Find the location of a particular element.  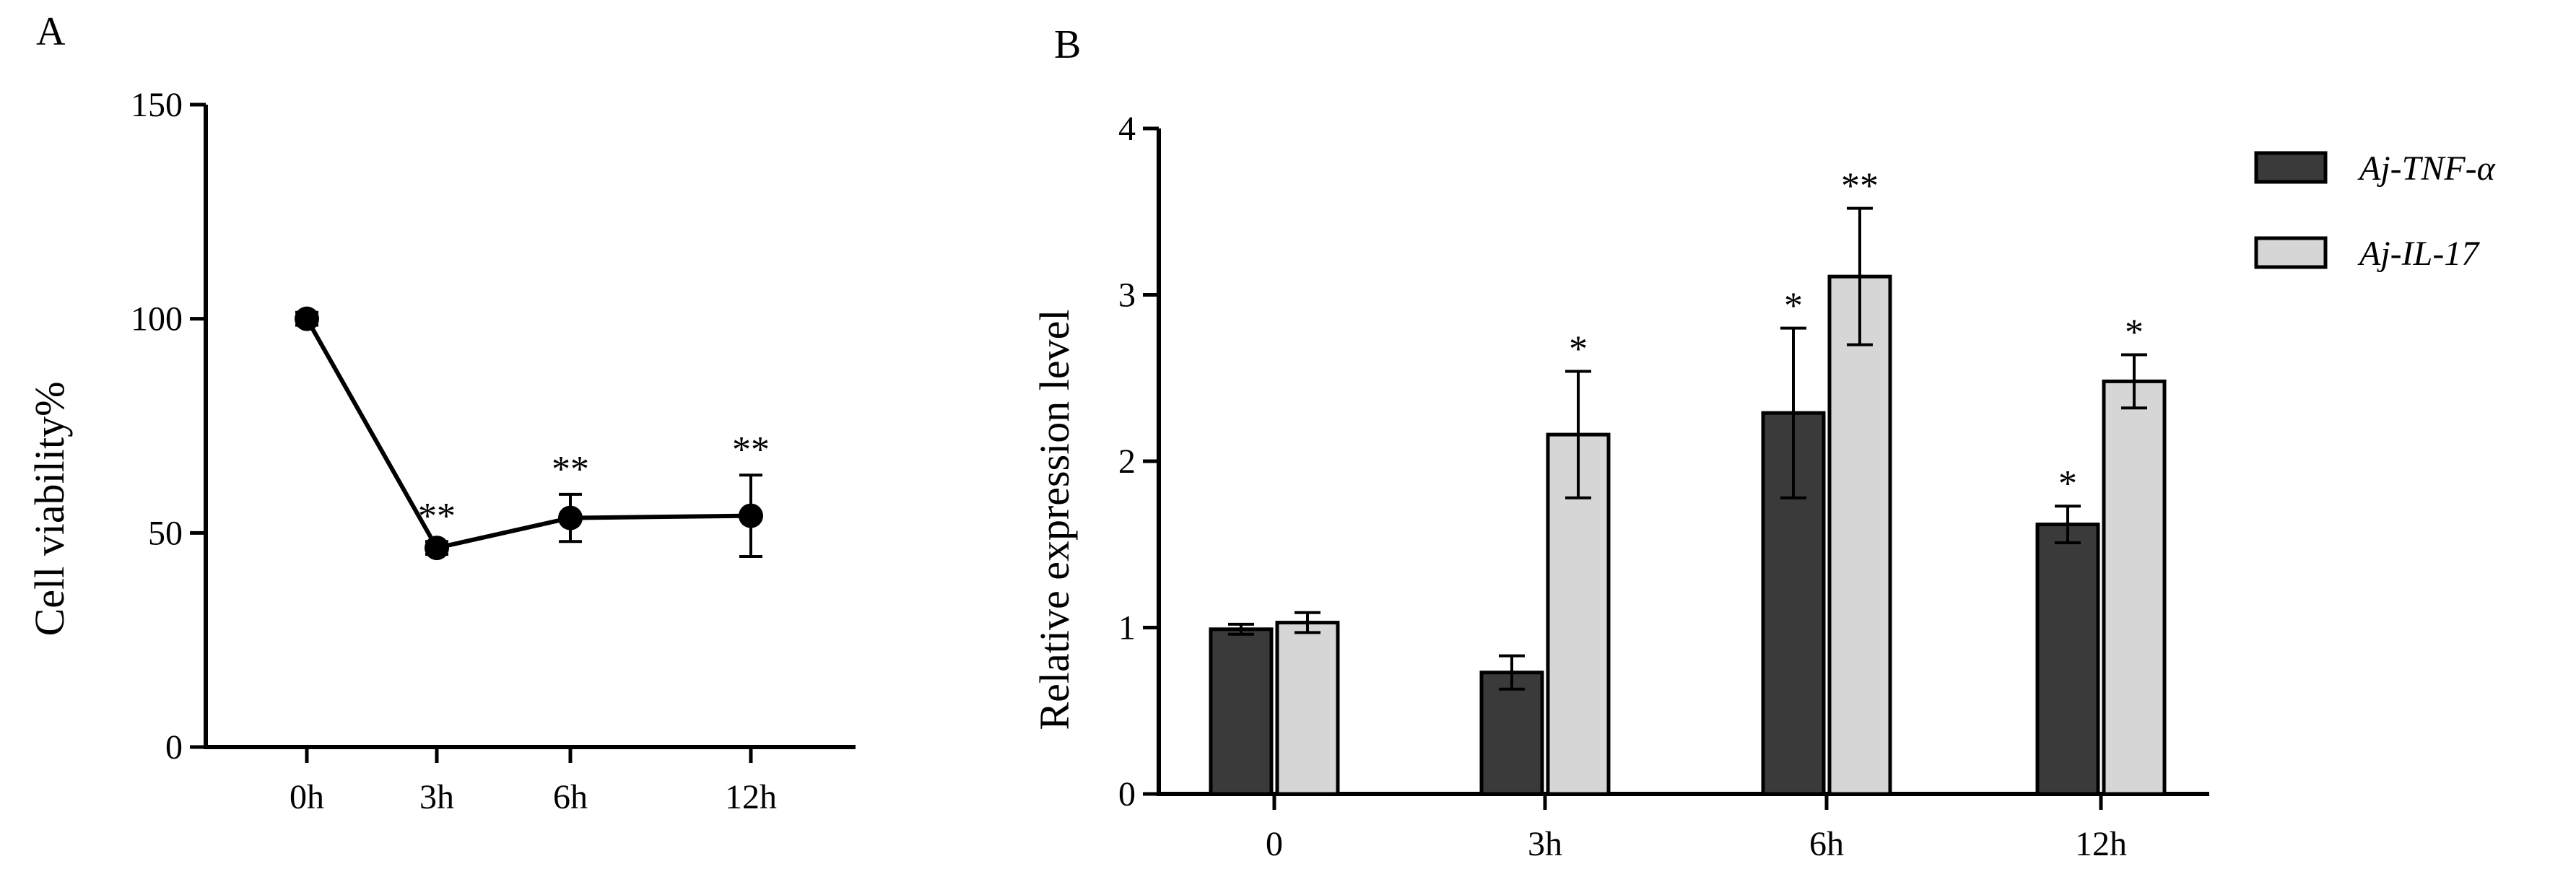

panel-b-x-tick-label: 0 is located at coordinates (1274, 844).